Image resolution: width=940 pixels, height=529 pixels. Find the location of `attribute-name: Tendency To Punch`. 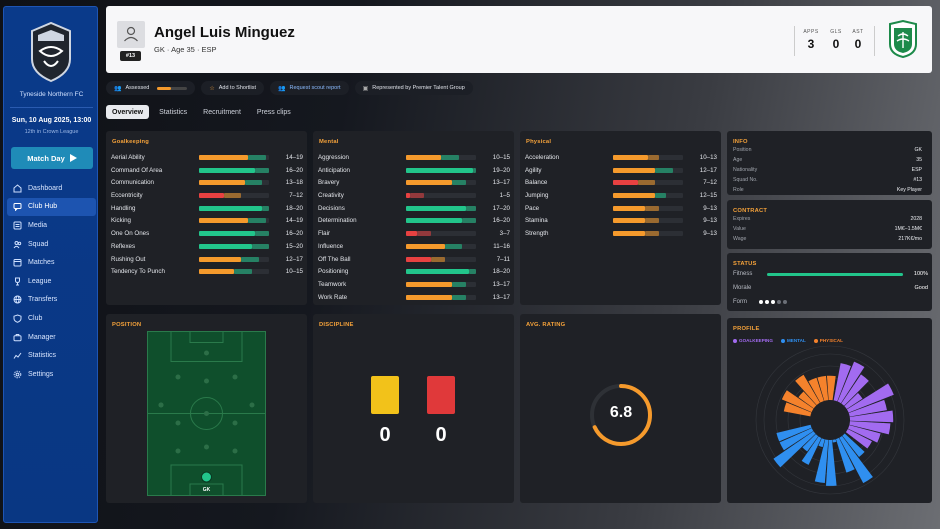

attribute-name: Tendency To Punch is located at coordinates (138, 272).